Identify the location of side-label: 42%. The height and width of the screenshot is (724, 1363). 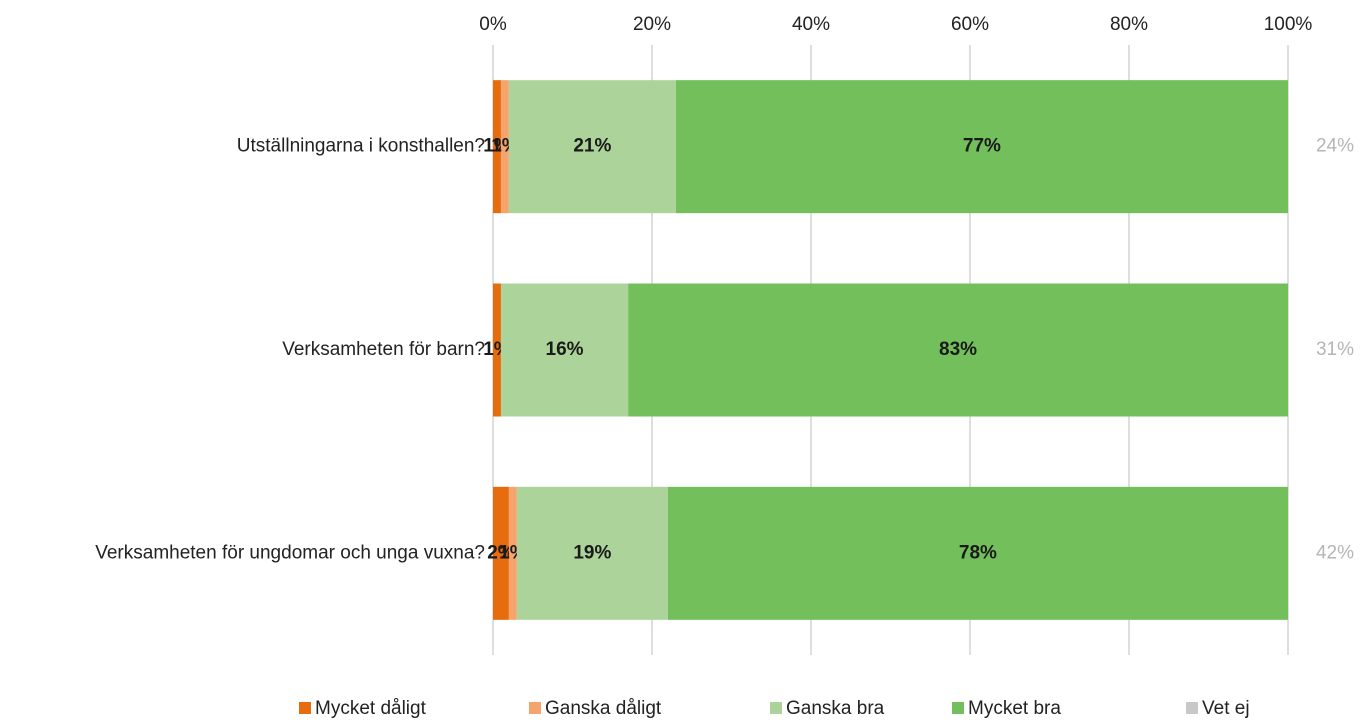
(1335, 552).